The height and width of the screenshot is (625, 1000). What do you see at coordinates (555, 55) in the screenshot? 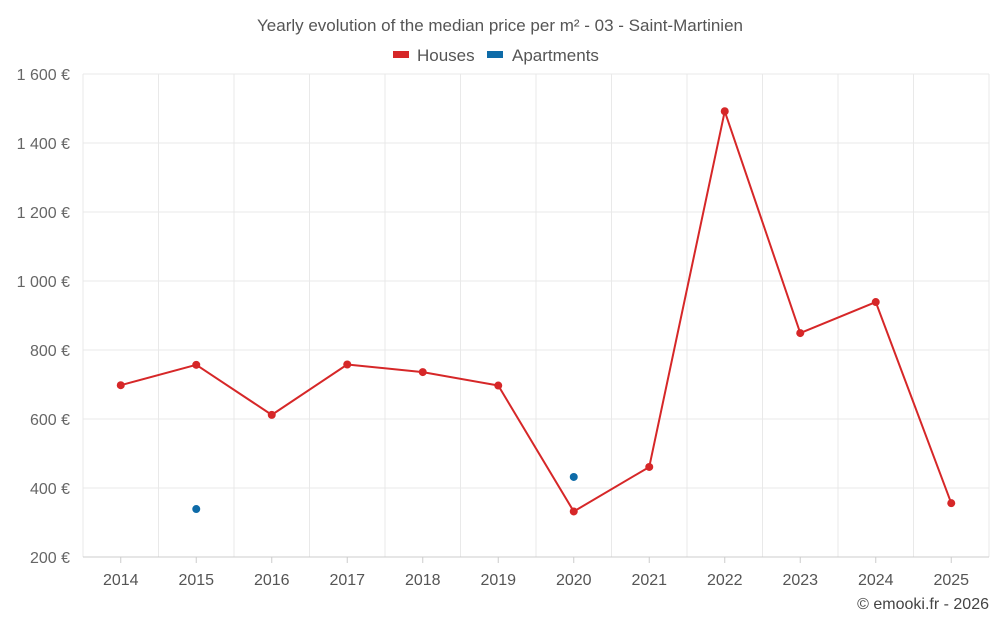
I see `legend-label-apartments: Apartments` at bounding box center [555, 55].